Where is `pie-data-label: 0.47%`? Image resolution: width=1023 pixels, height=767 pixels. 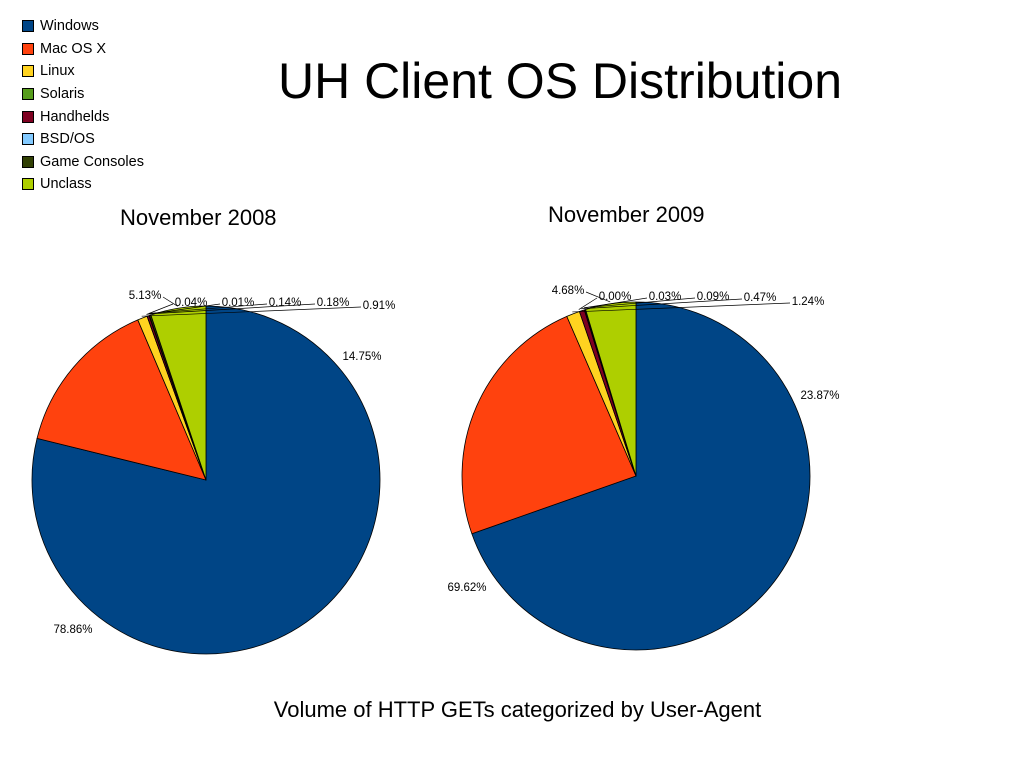 pie-data-label: 0.47% is located at coordinates (760, 298).